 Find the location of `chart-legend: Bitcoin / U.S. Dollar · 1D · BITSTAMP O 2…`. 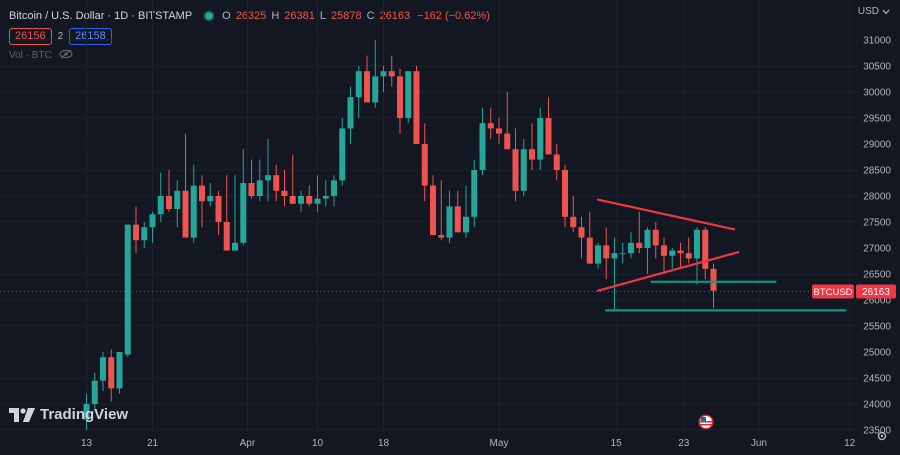

chart-legend: Bitcoin / U.S. Dollar · 1D · BITSTAMP O 2… is located at coordinates (249, 35).